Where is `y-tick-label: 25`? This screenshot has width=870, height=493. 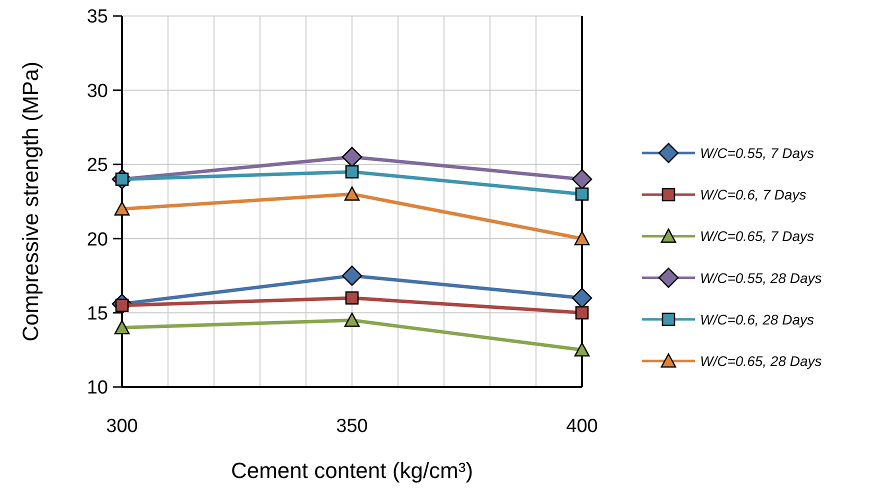 y-tick-label: 25 is located at coordinates (97, 165).